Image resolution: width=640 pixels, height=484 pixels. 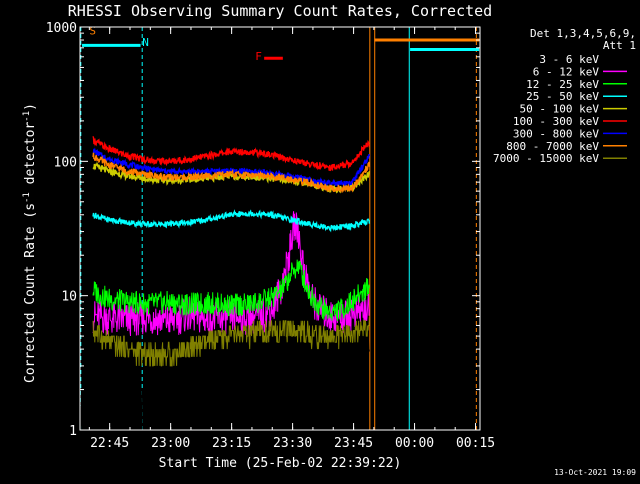 What do you see at coordinates (546, 158) in the screenshot?
I see `legend-label-8: 7000 - 15000 keV` at bounding box center [546, 158].